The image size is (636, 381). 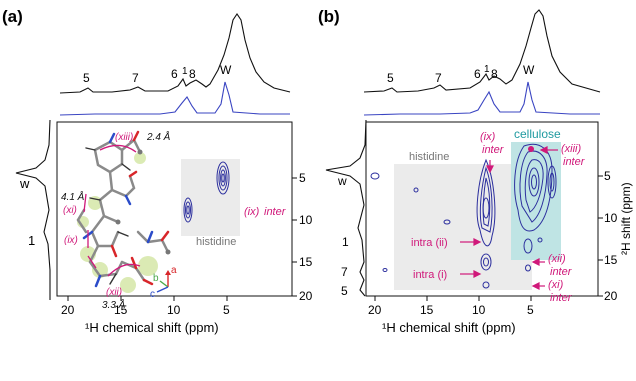 What do you see at coordinates (481, 98) in the screenshot?
I see `panel-b-top-trace-blue` at bounding box center [481, 98].